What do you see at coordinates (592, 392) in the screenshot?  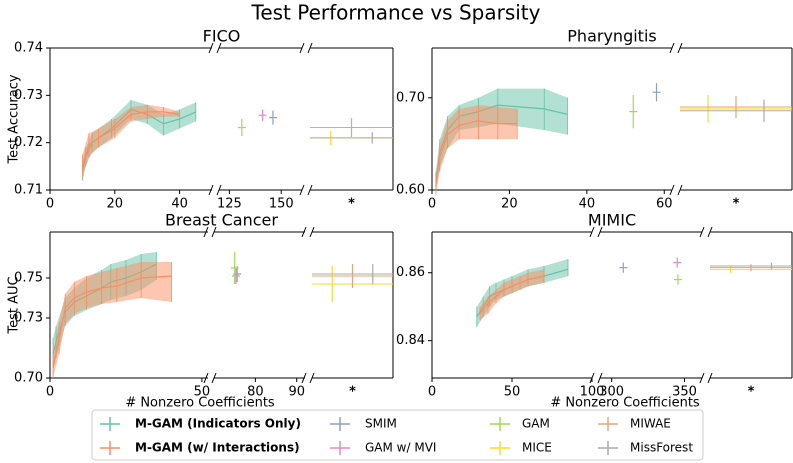 I see `x-tick-label: 100` at bounding box center [592, 392].